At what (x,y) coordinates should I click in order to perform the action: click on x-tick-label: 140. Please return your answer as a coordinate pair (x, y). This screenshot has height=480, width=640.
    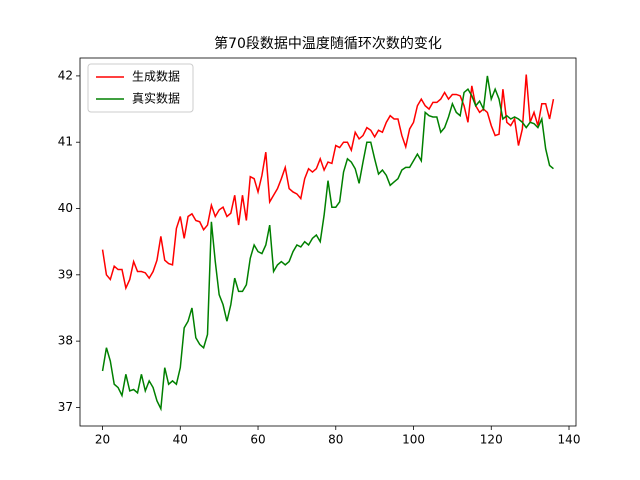
    Looking at the image, I should click on (569, 440).